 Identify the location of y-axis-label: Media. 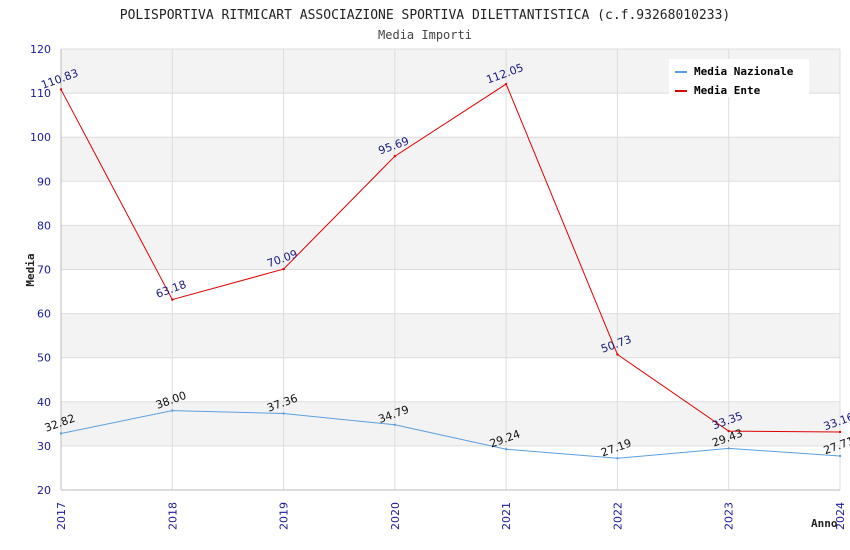
(30, 269).